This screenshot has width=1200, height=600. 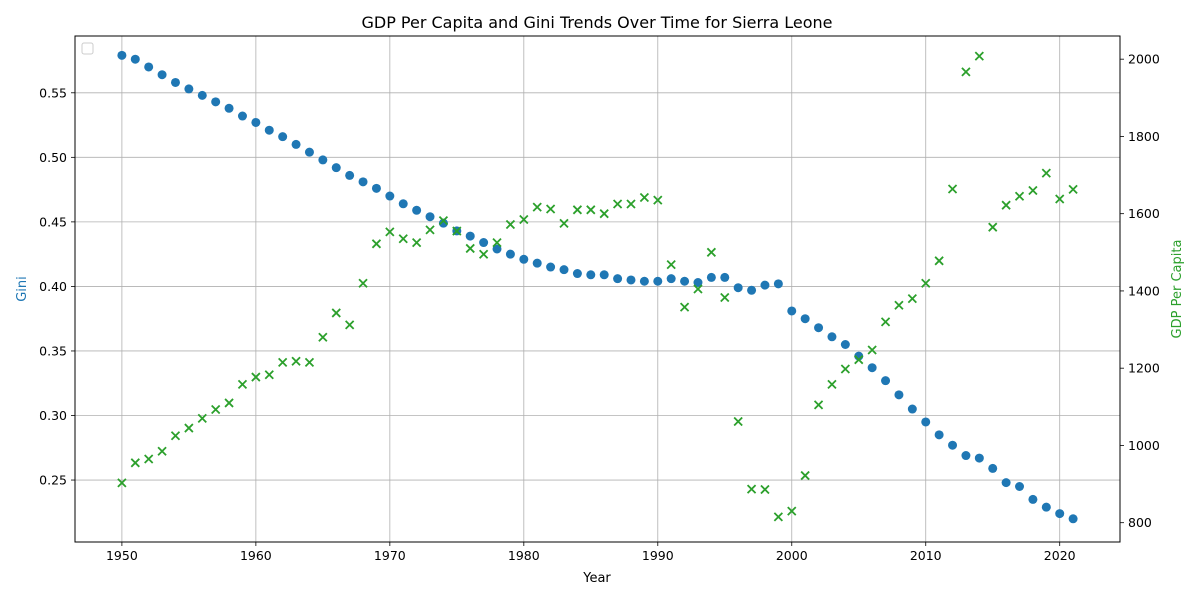 I want to click on y-left-tick-label: 0.45, so click(x=53, y=221).